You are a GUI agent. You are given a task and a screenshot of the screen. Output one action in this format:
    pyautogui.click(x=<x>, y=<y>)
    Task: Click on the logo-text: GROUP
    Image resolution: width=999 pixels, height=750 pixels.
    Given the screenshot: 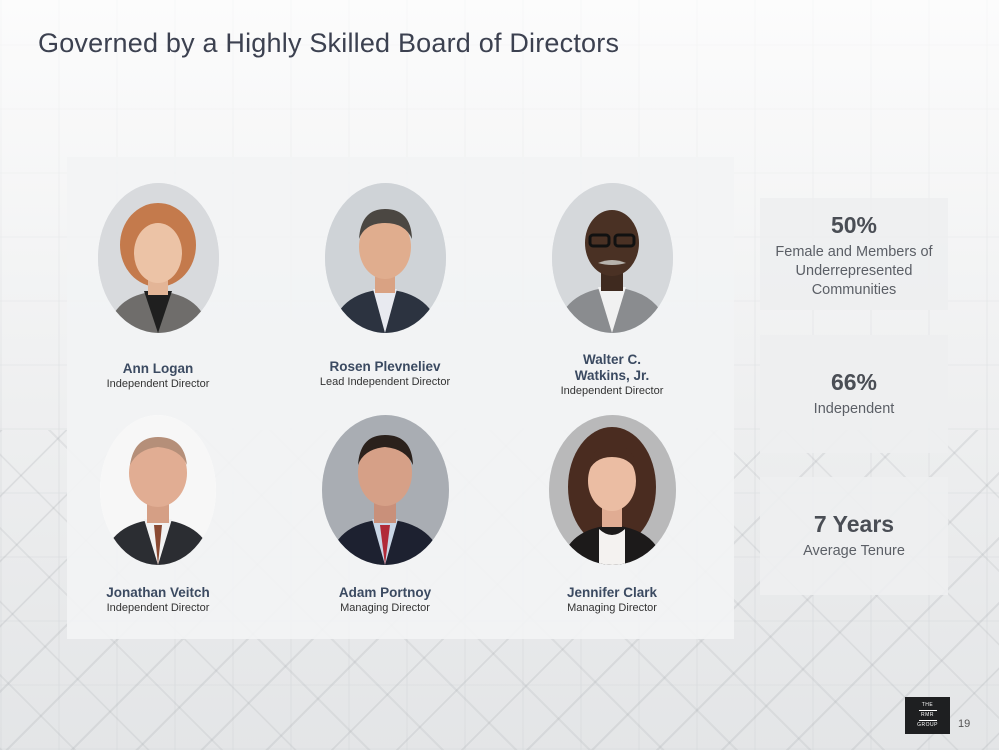 What is the action you would take?
    pyautogui.click(x=927, y=725)
    